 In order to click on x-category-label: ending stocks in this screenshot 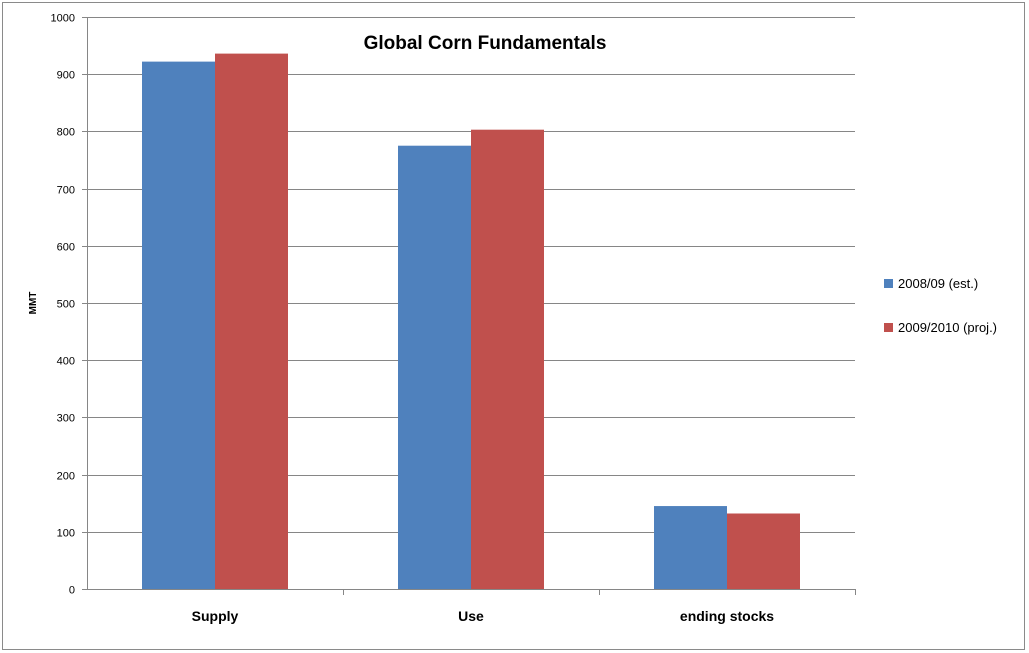, I will do `click(727, 616)`.